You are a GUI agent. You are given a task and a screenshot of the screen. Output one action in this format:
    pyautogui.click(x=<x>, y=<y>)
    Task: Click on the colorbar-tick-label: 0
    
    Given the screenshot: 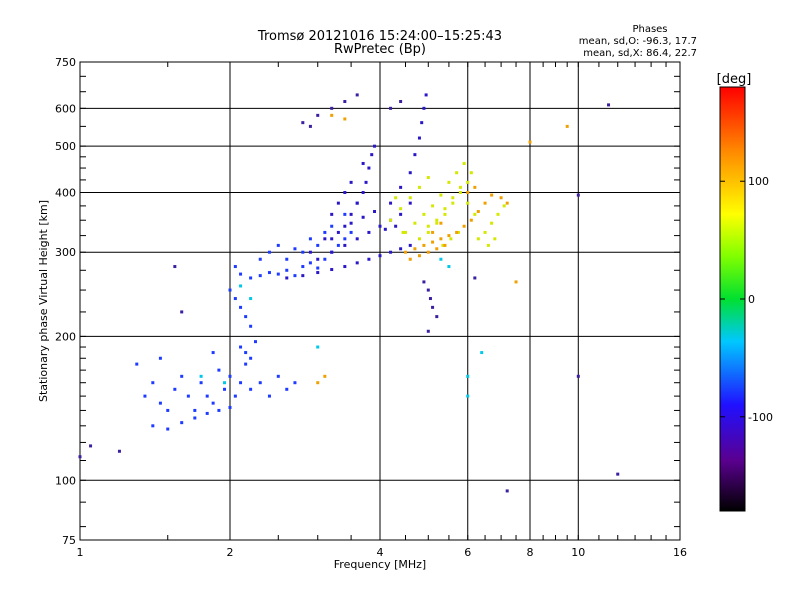 What is the action you would take?
    pyautogui.click(x=751, y=299)
    